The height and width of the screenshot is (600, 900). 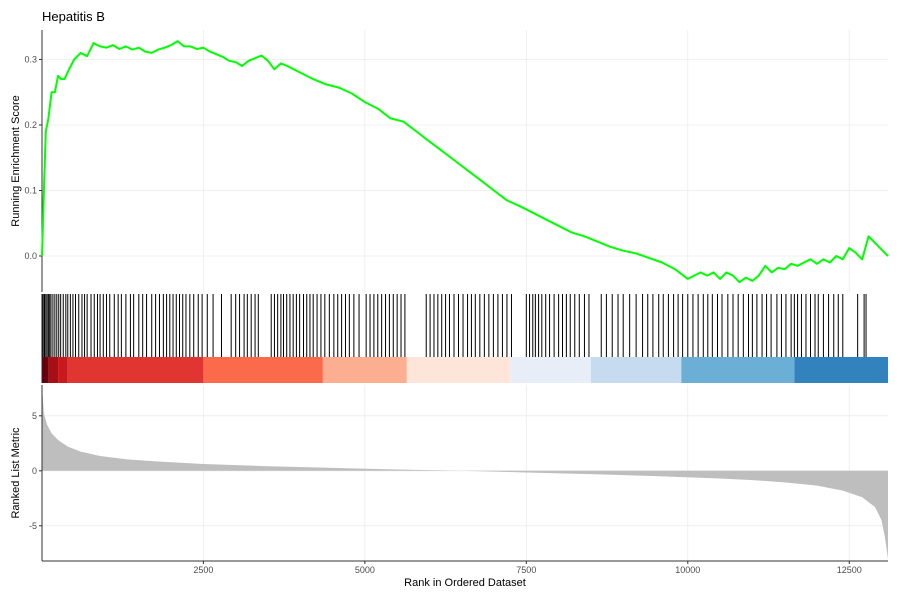 I want to click on x-tick-label: 2500, so click(x=203, y=570).